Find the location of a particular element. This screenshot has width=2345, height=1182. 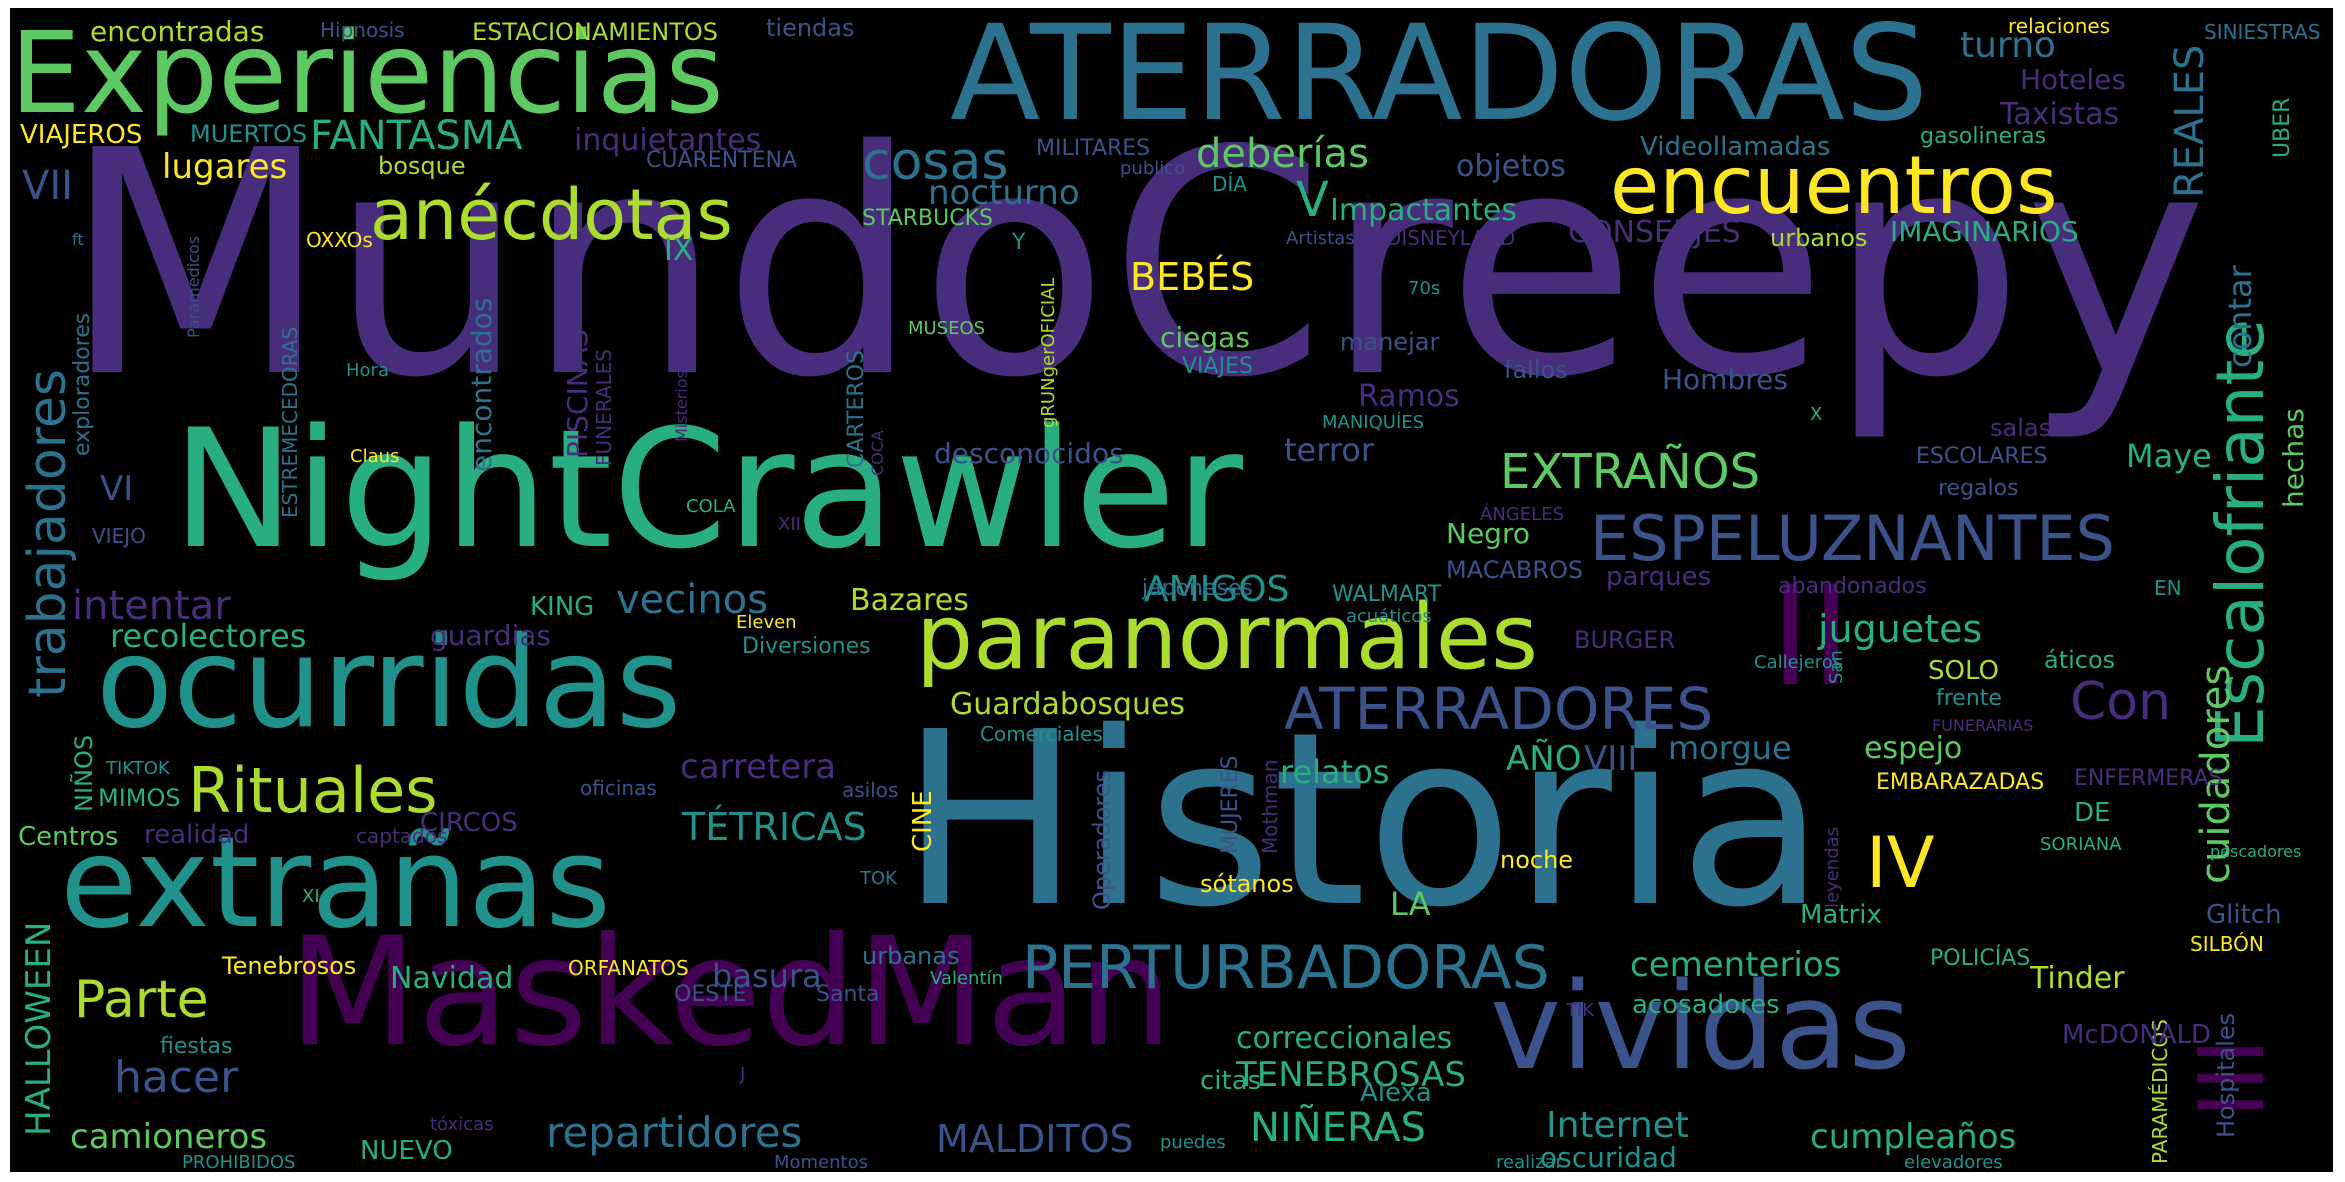

word: recolectores is located at coordinates (208, 636).